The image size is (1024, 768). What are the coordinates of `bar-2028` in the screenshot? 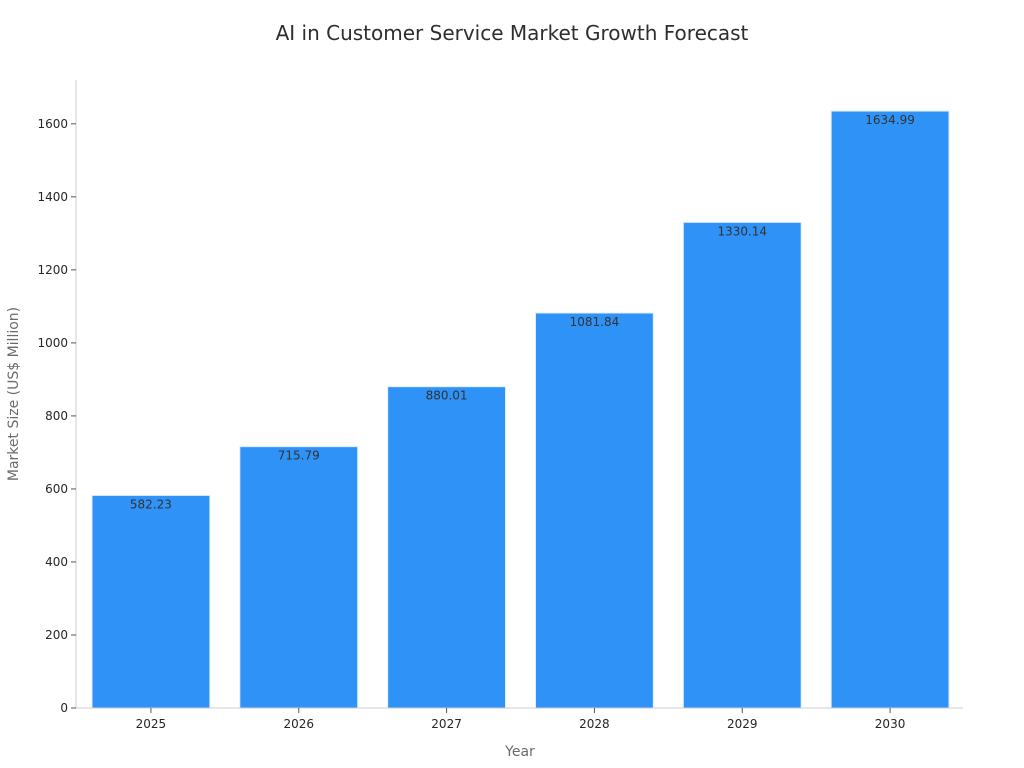 It's located at (594, 510).